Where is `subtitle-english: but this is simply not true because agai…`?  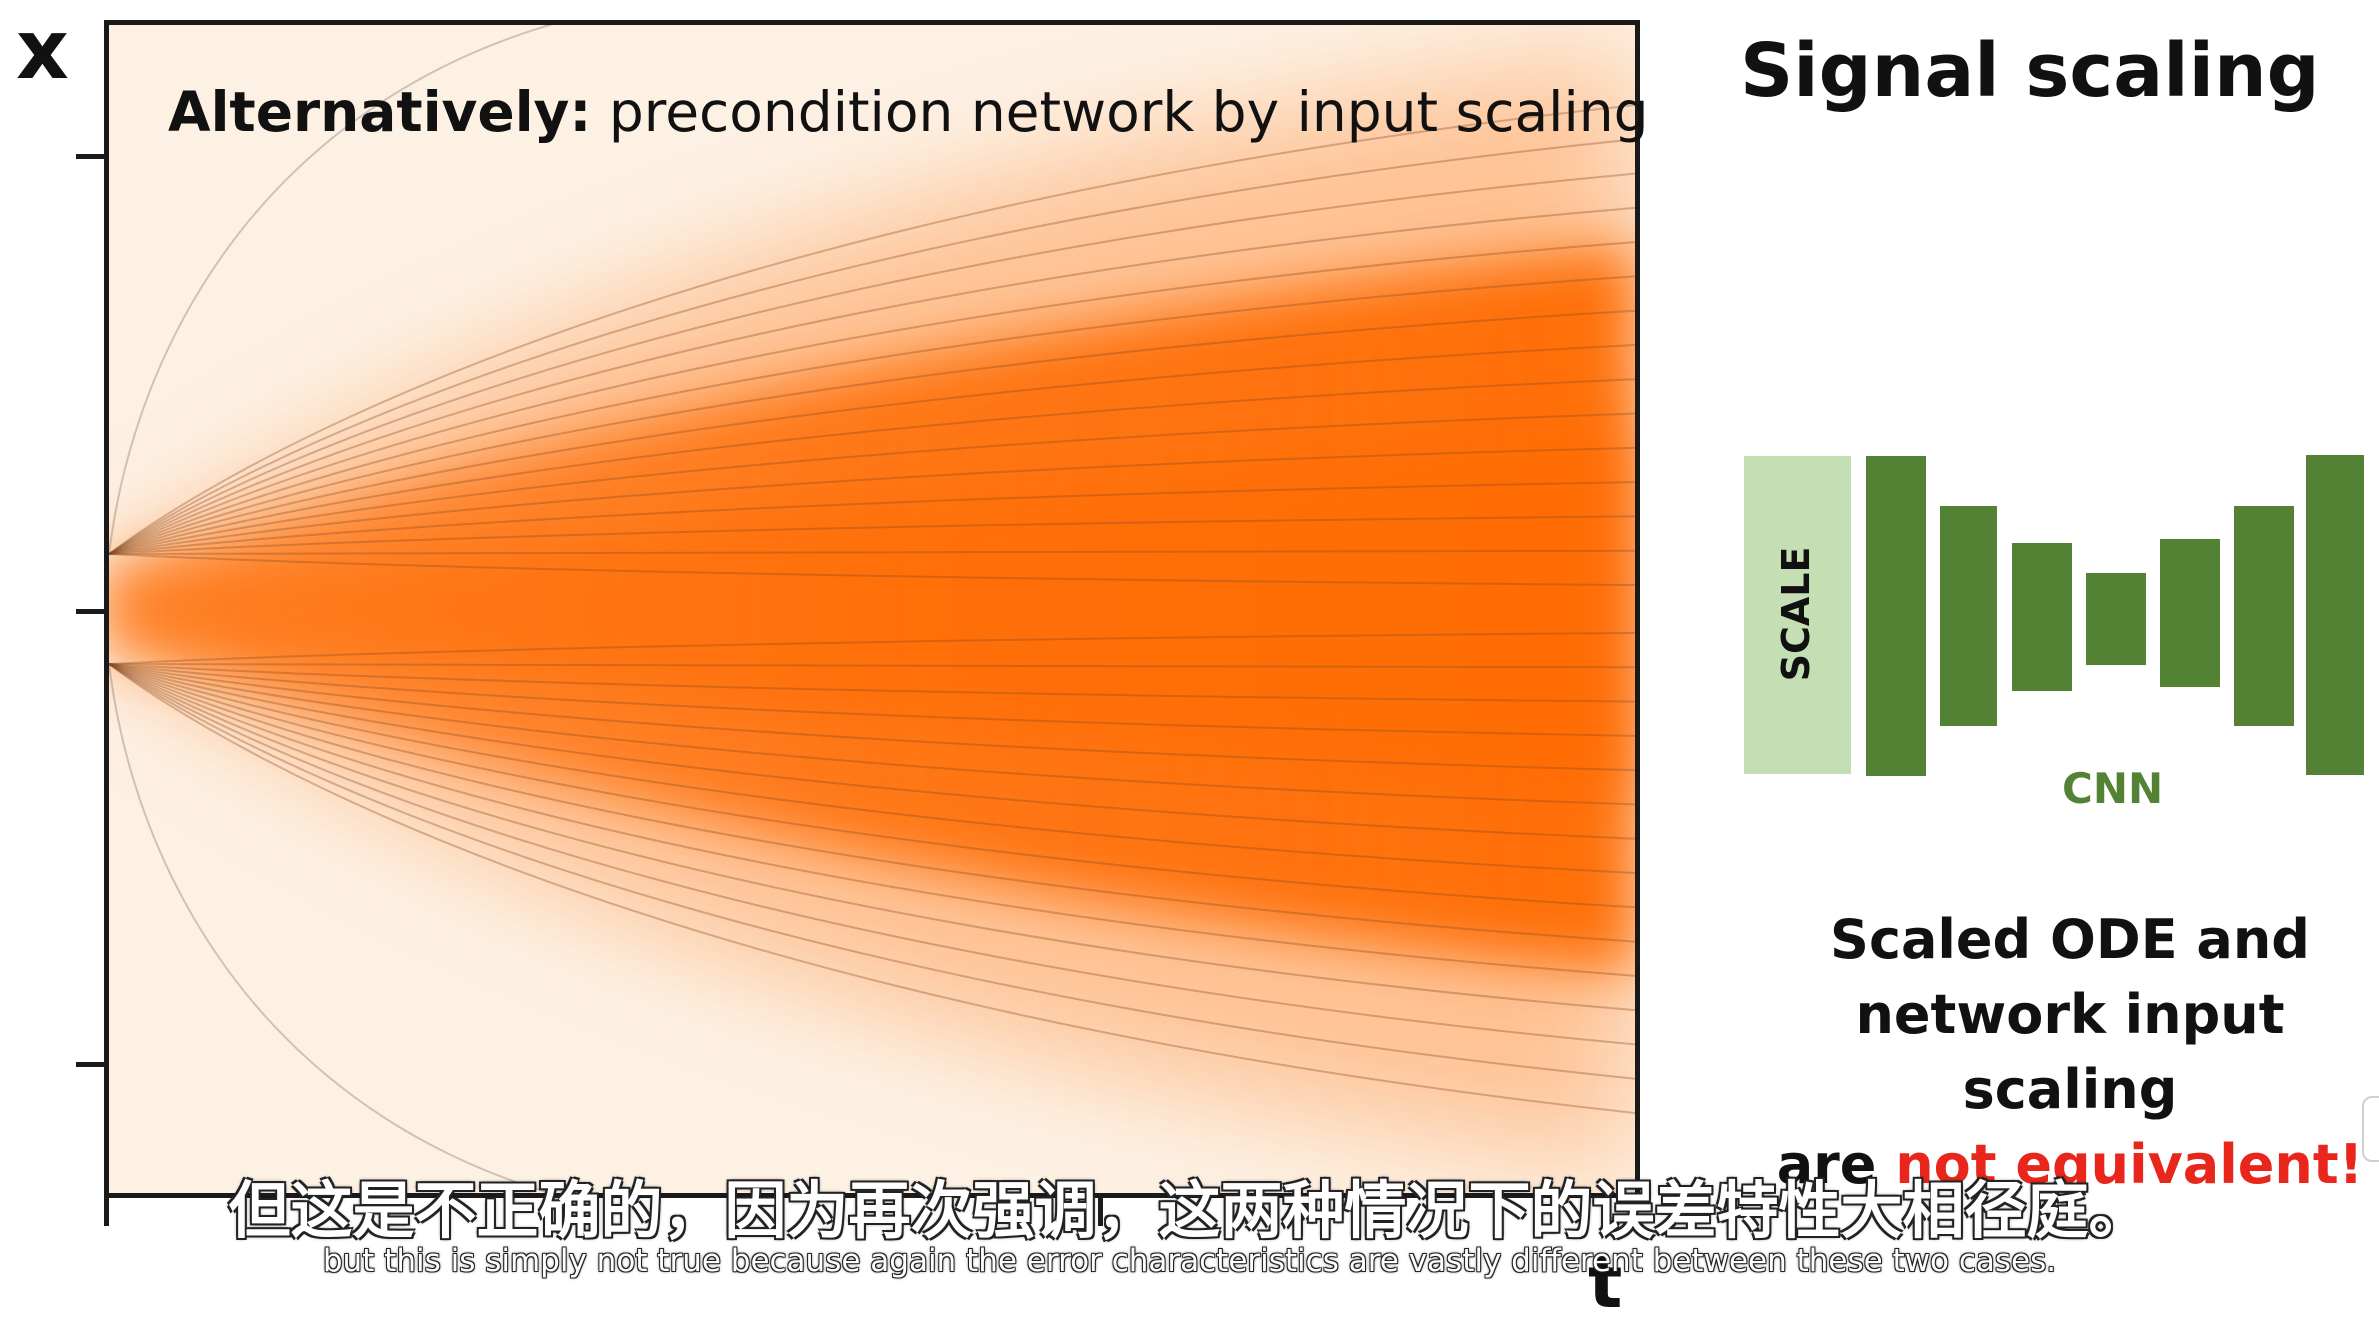
subtitle-english: but this is simply not true because agai… is located at coordinates (1189, 1261).